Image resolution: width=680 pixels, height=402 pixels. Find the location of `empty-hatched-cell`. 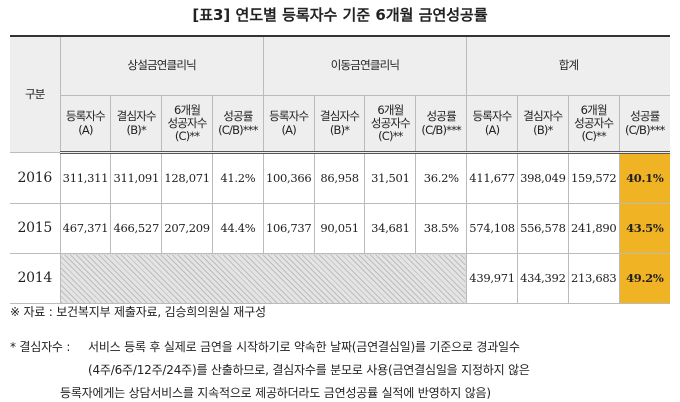

empty-hatched-cell is located at coordinates (263, 278).